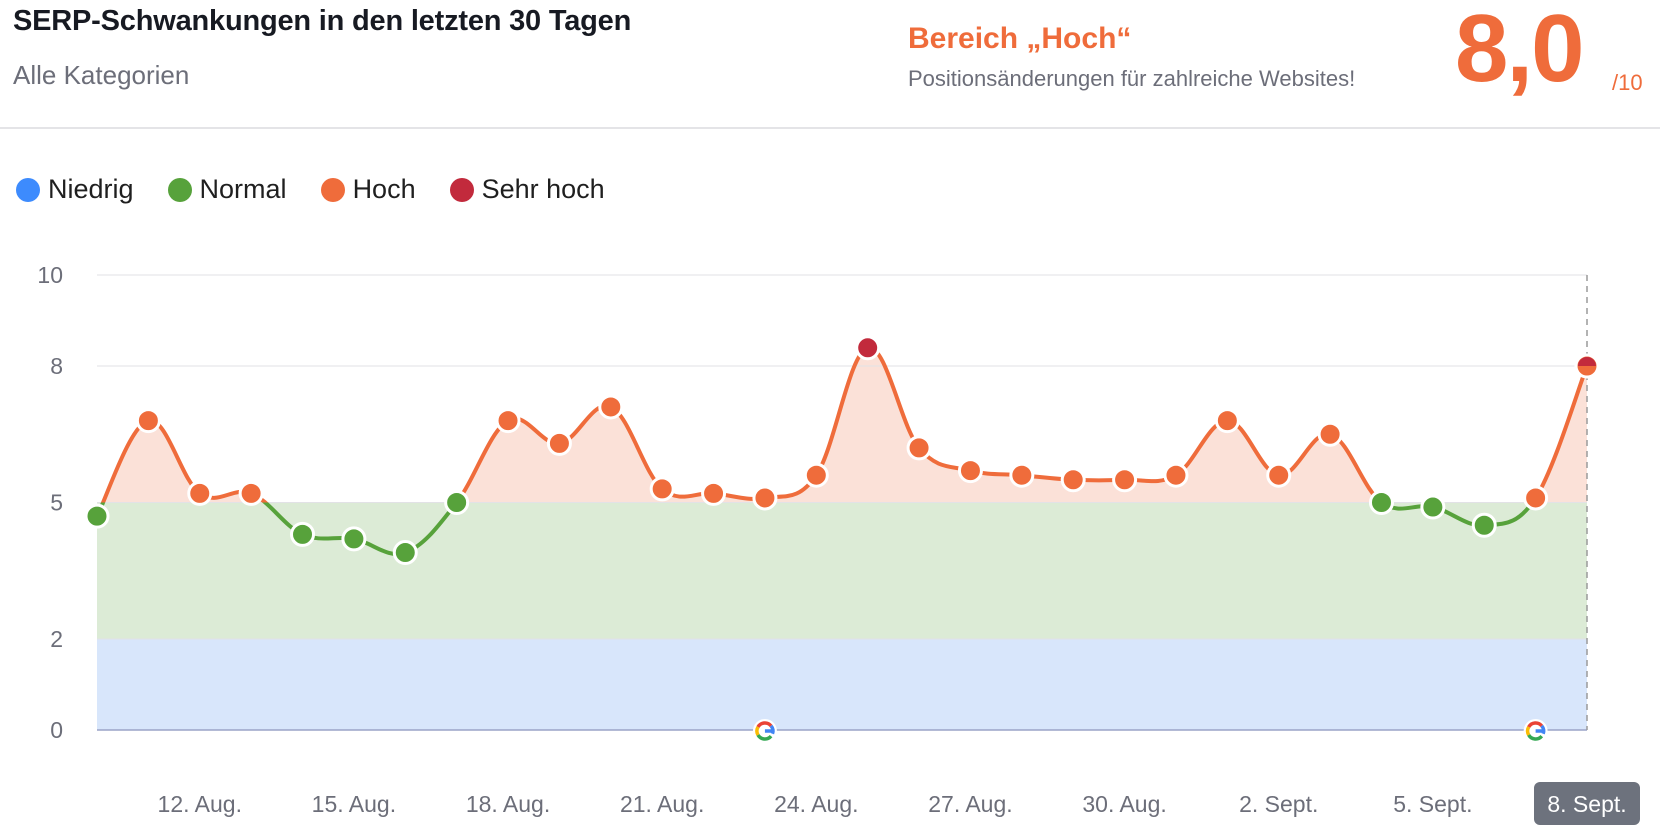 The height and width of the screenshot is (840, 1660). Describe the element at coordinates (243, 189) in the screenshot. I see `legend-label: Normal` at that location.